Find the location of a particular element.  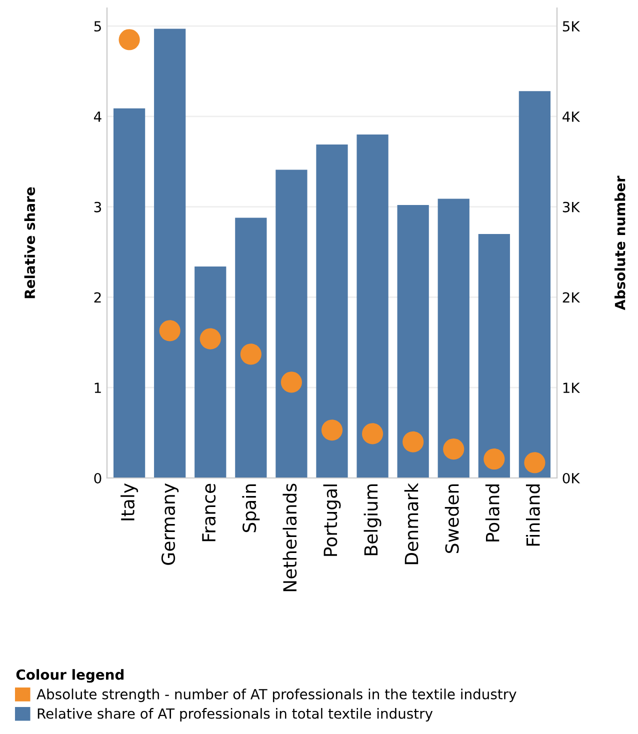

y-tick-label: 0 is located at coordinates (98, 478).